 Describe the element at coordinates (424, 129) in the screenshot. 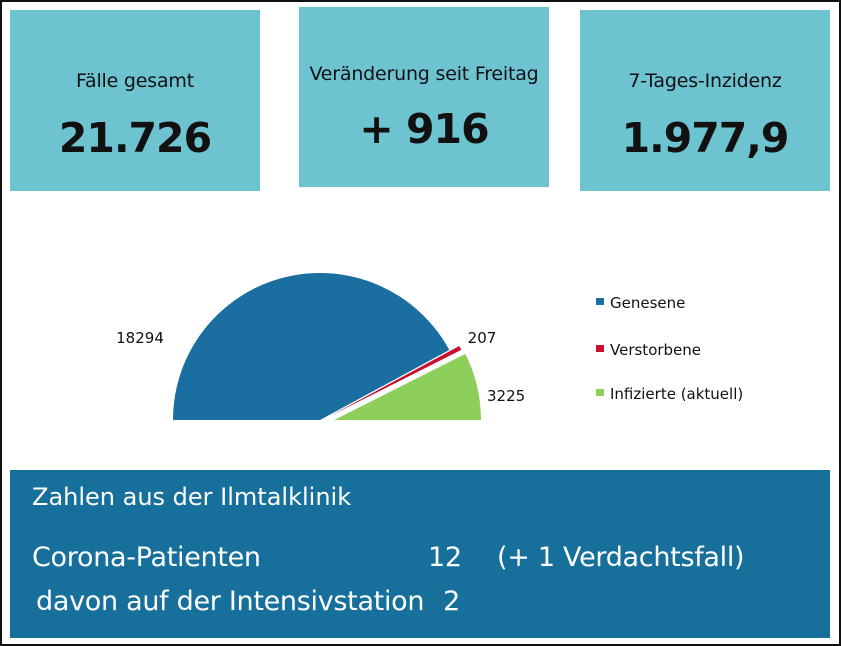

I see `kpi-value: + 916` at that location.